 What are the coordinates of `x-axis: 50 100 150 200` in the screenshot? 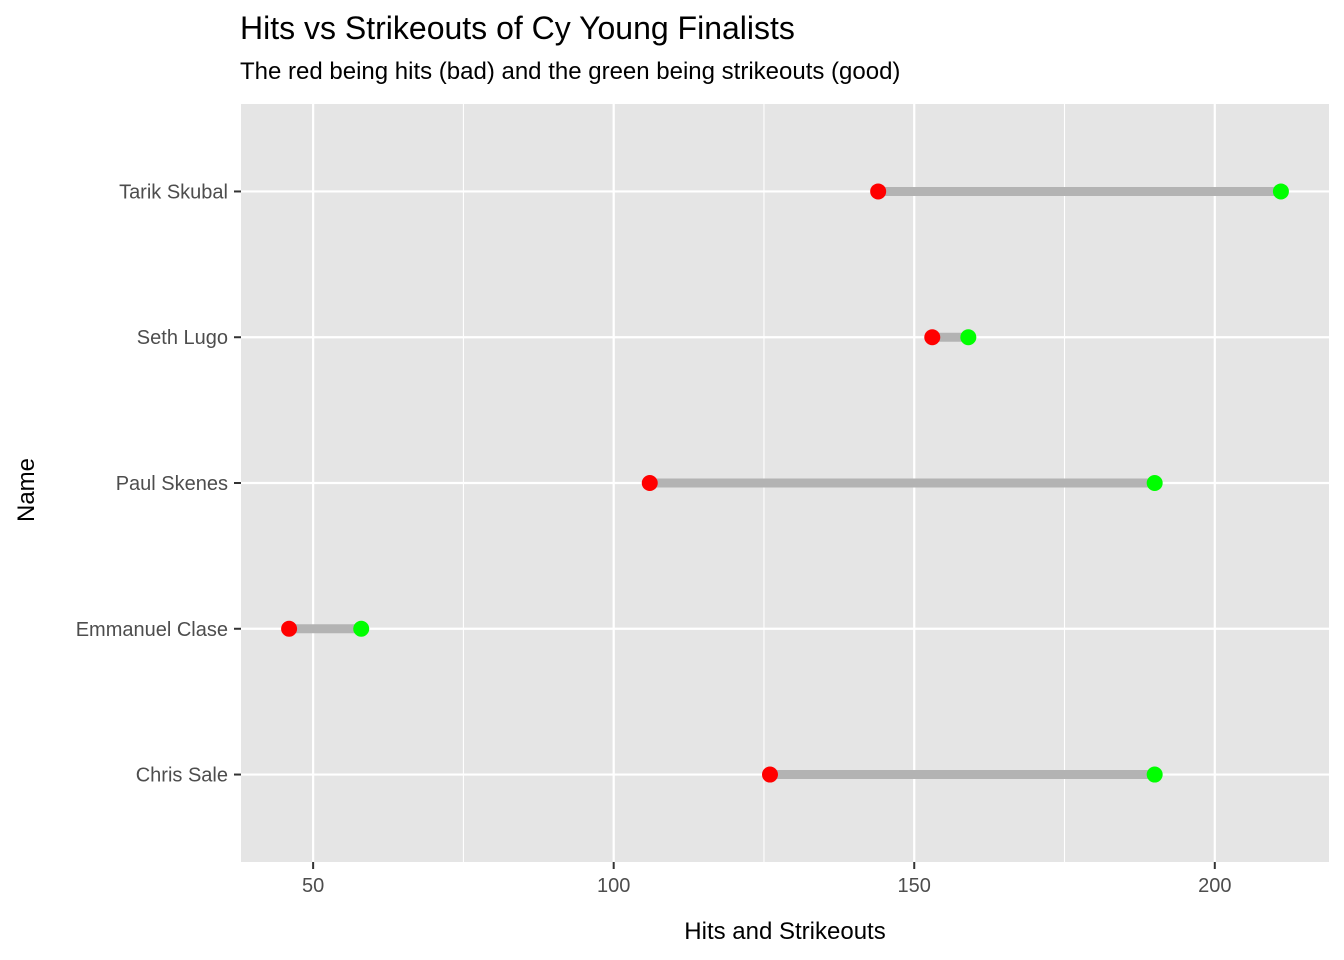 It's located at (766, 879).